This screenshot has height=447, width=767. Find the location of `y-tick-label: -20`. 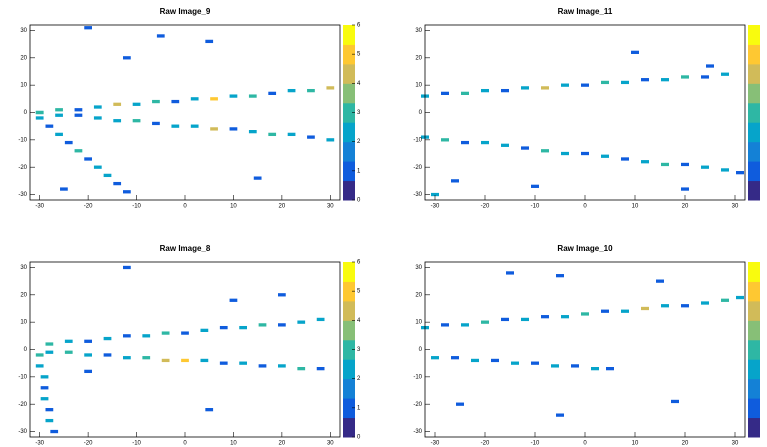

y-tick-label: -20 is located at coordinates (417, 405).